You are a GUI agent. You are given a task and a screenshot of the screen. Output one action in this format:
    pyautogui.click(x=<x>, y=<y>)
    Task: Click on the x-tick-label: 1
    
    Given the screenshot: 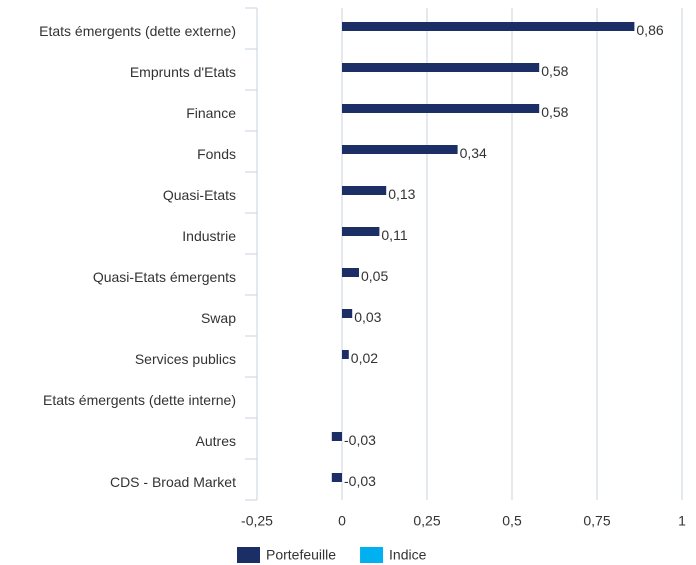 What is the action you would take?
    pyautogui.click(x=682, y=521)
    